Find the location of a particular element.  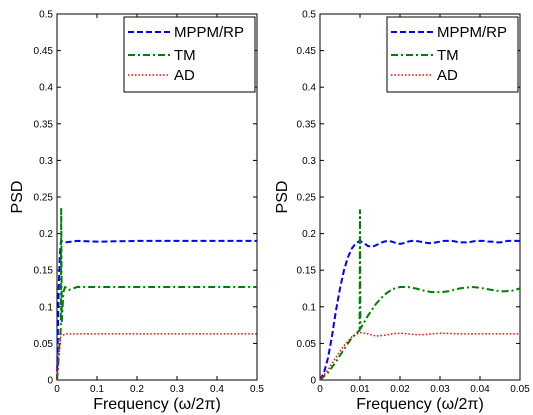

right-y-tick-label: 0.45 is located at coordinates (307, 51).